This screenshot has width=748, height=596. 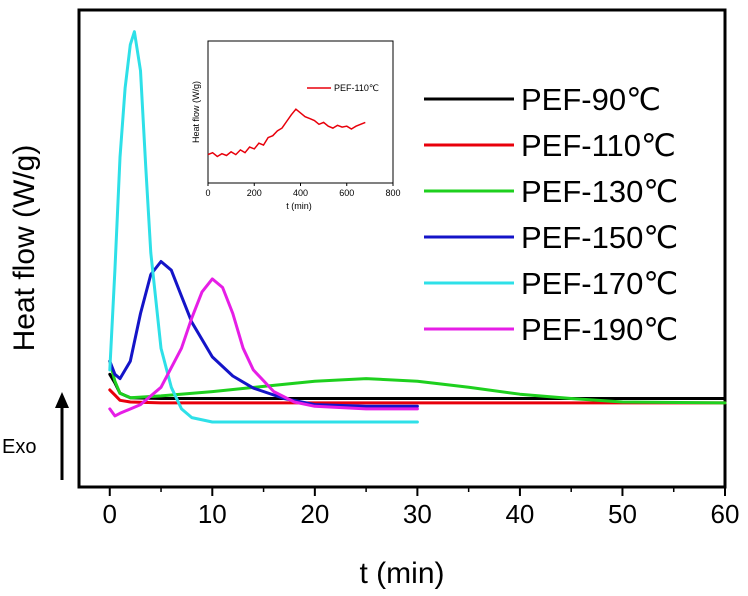 I want to click on legend-label: PEF-90℃, so click(x=591, y=99).